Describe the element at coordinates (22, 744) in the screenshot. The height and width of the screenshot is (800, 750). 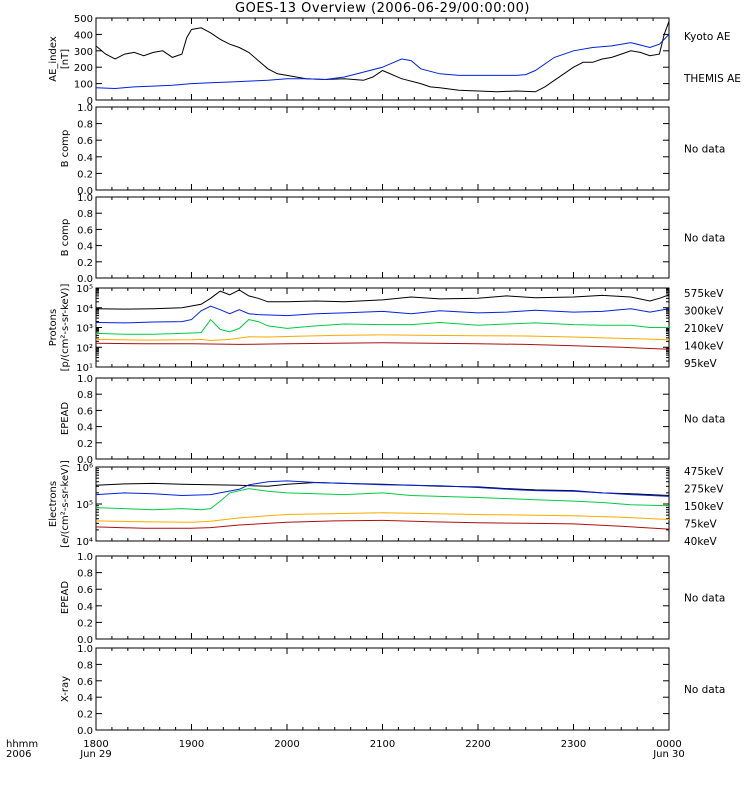
I see `x-corner-label: hhmm` at that location.